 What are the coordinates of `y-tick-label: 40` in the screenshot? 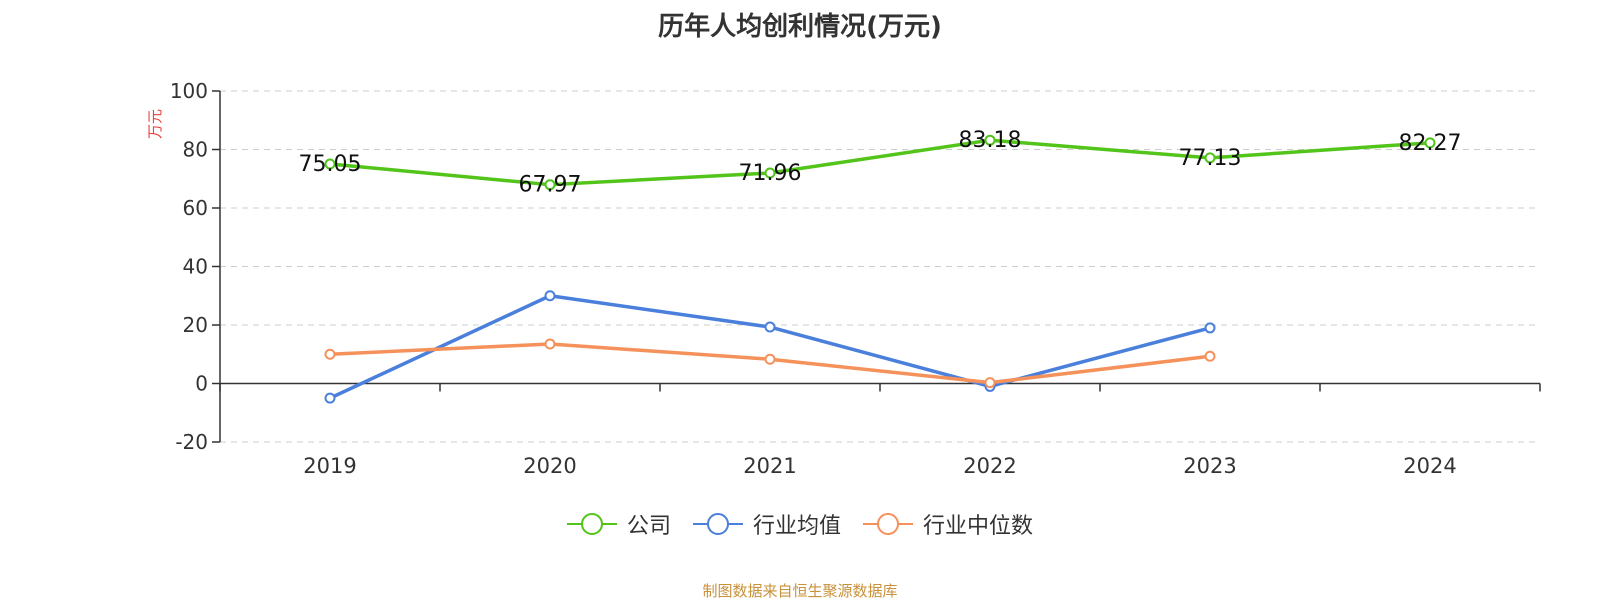 It's located at (195, 267).